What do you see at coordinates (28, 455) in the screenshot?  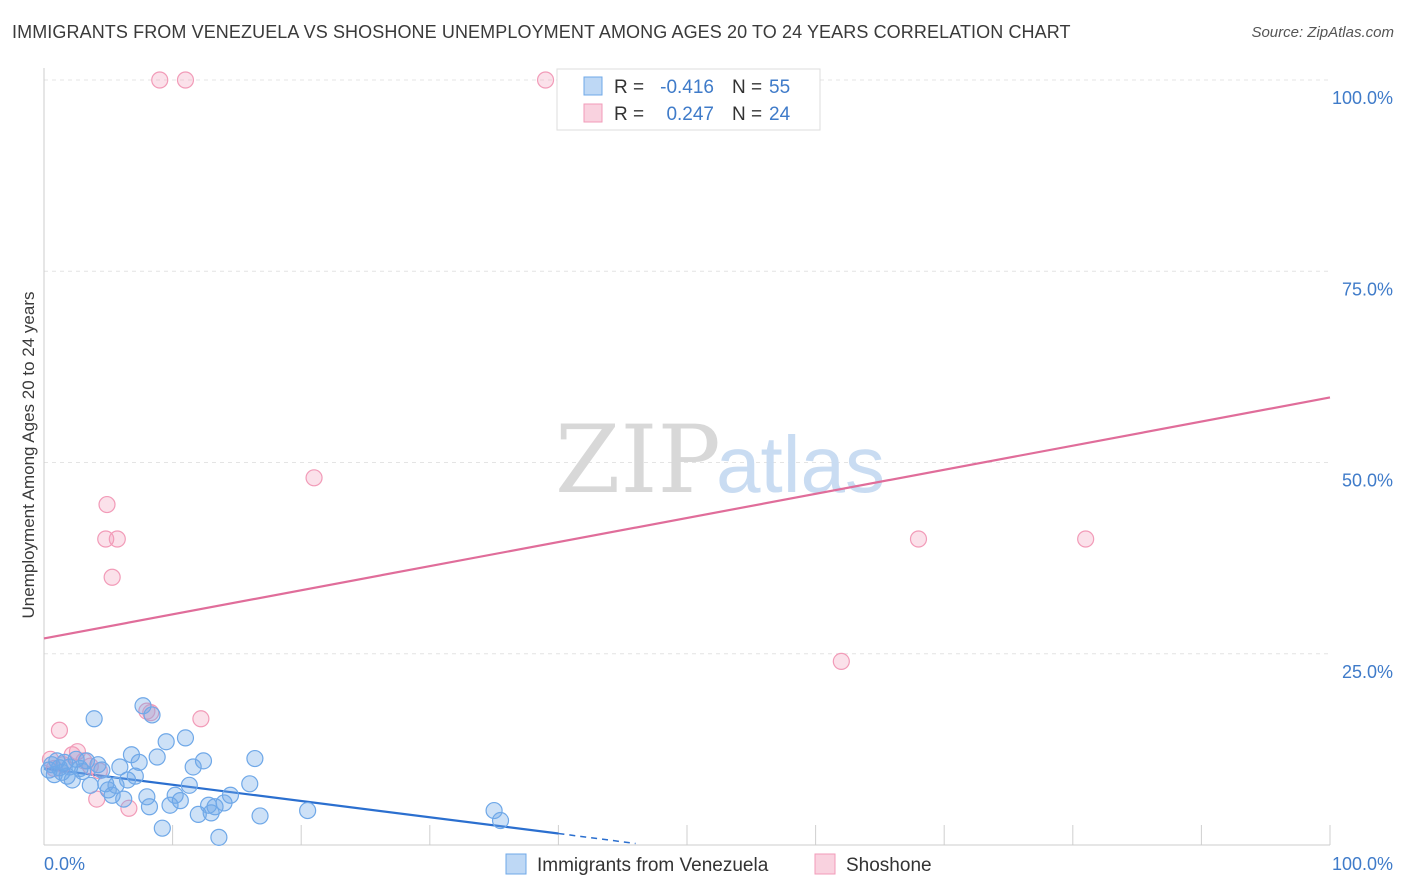 I see `y-axis-label: Unemployment Among Ages 20 to 24 years` at bounding box center [28, 455].